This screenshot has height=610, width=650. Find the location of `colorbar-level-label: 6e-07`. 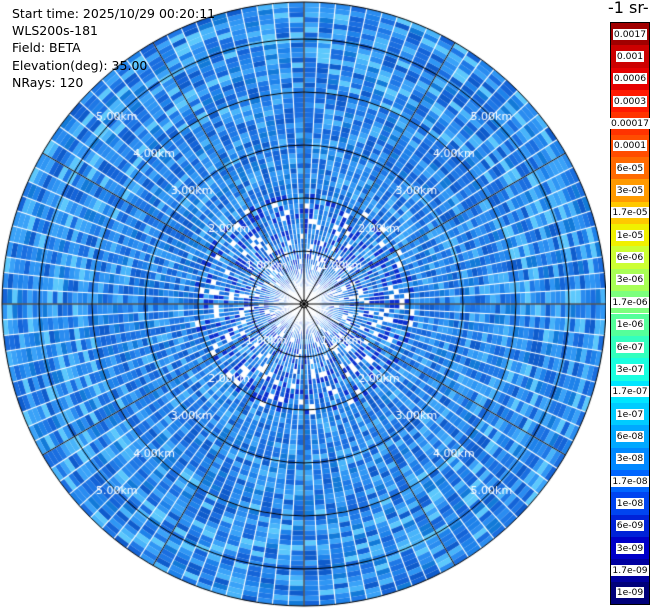

colorbar-level-label: 6e-07 is located at coordinates (630, 347).